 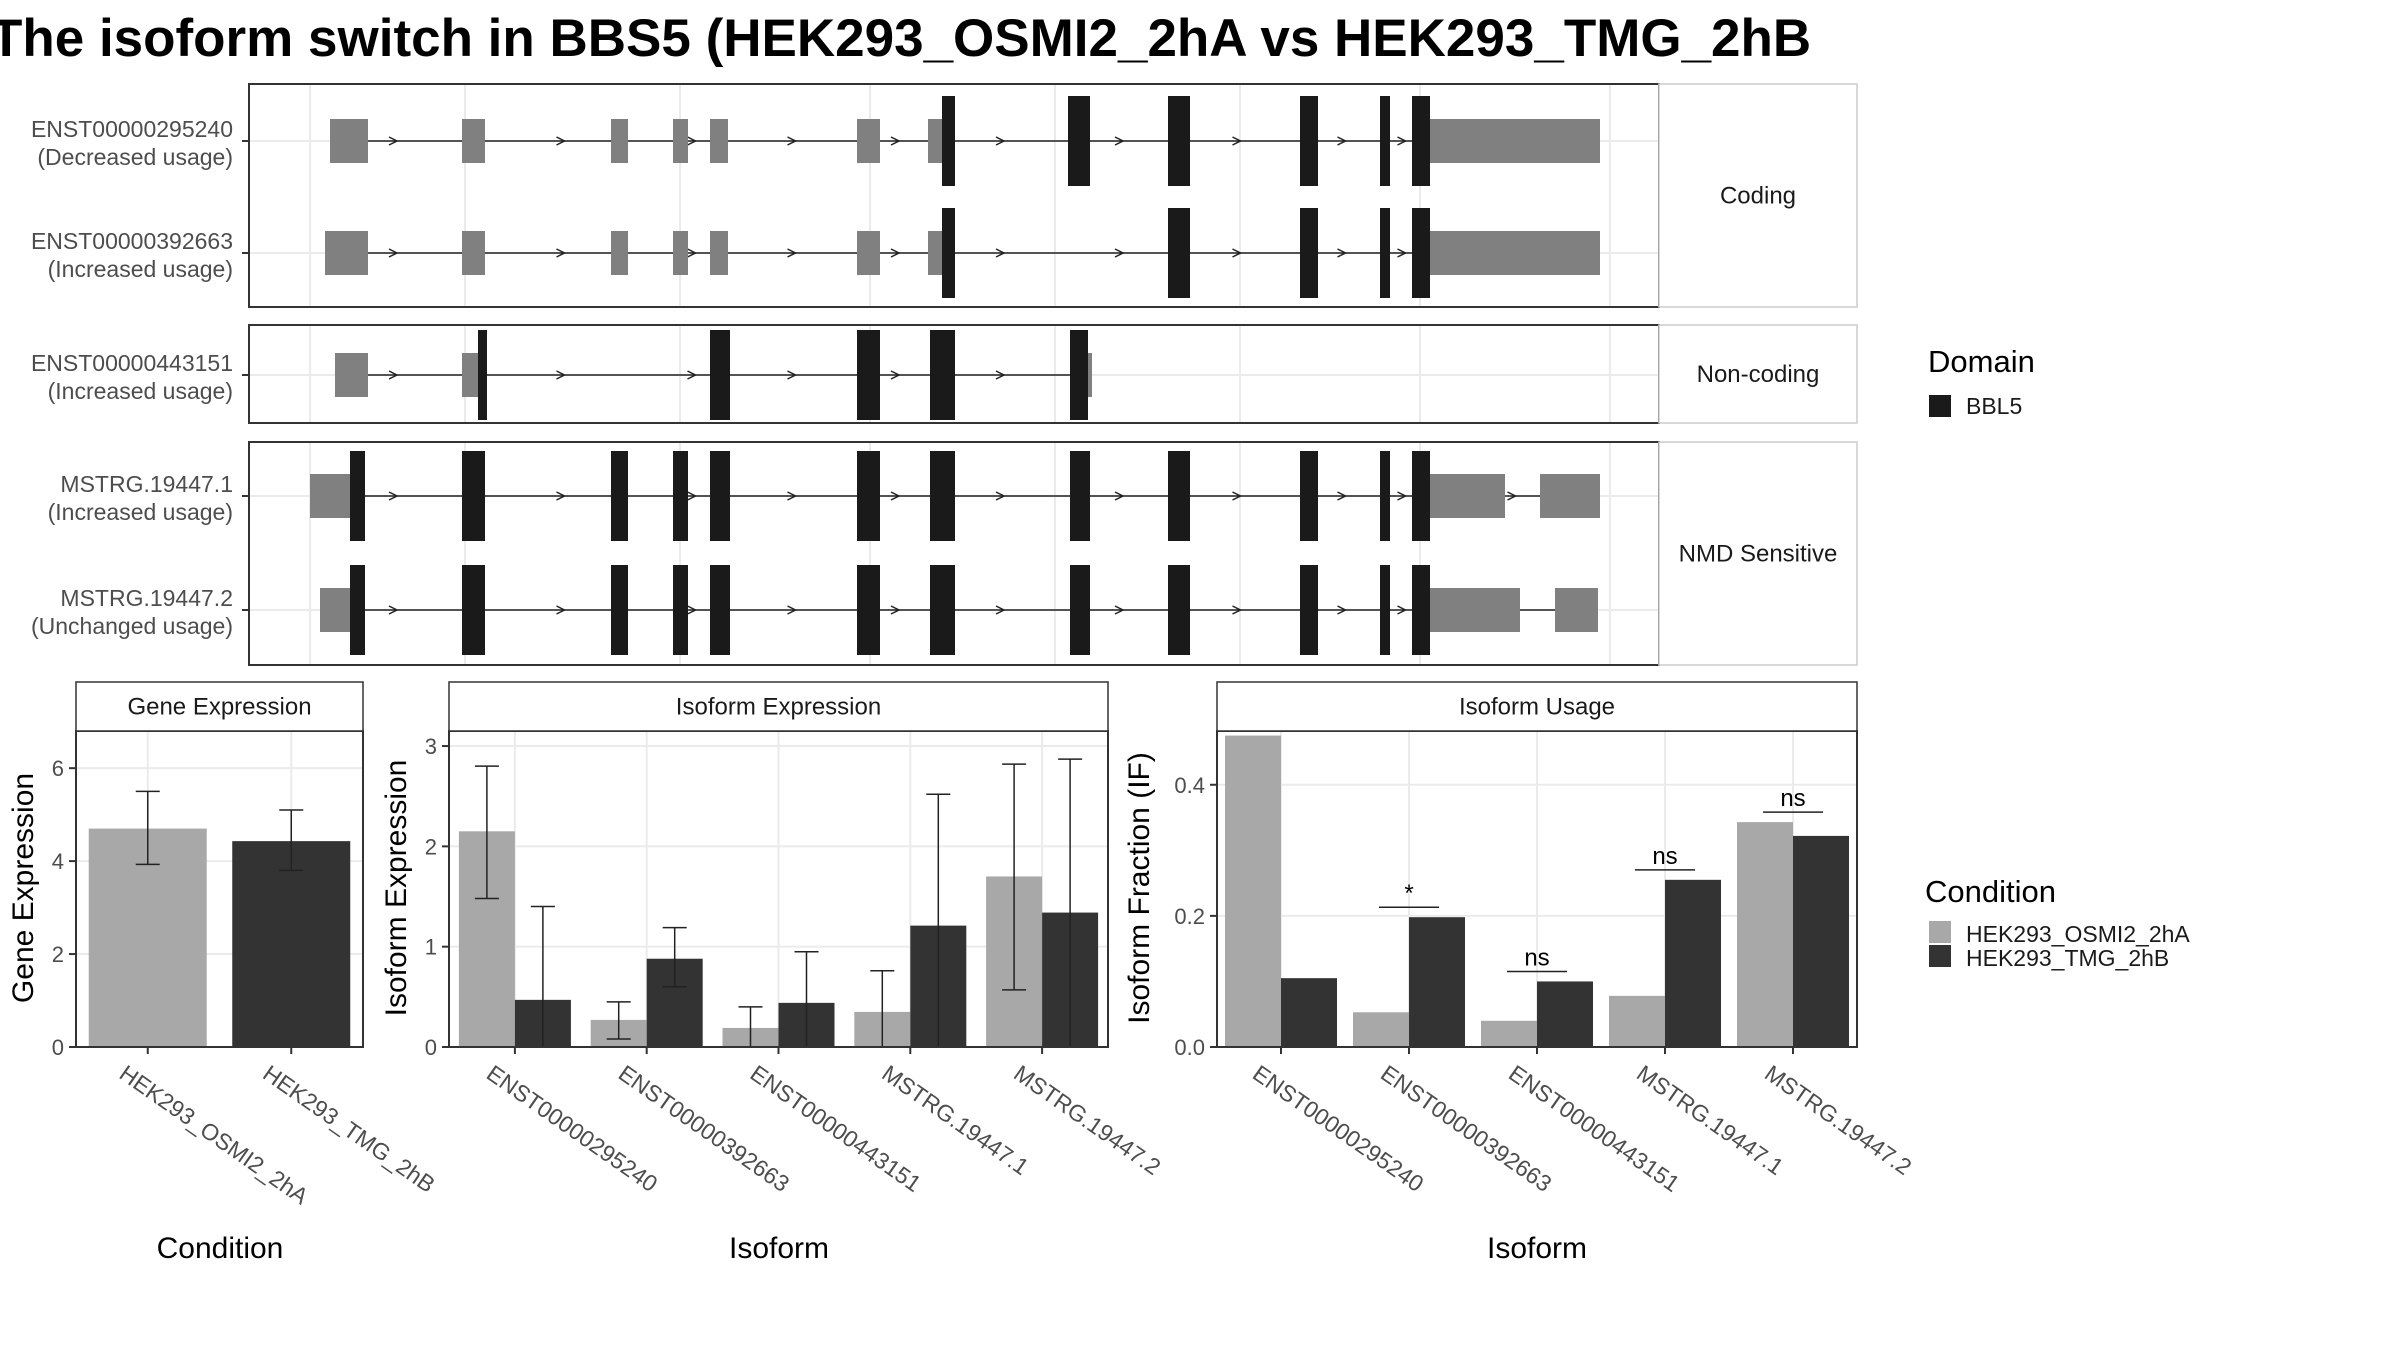 What do you see at coordinates (1990, 891) in the screenshot?
I see `condition-legend-title: Condition` at bounding box center [1990, 891].